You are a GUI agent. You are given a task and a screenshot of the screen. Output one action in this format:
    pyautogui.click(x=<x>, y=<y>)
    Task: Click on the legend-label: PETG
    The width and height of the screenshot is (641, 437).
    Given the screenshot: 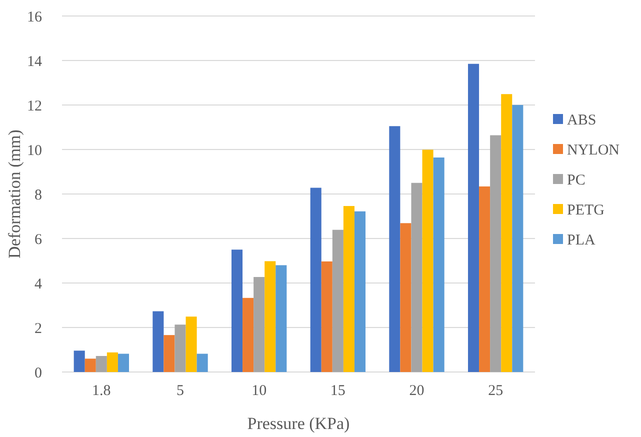 What is the action you would take?
    pyautogui.click(x=586, y=210)
    